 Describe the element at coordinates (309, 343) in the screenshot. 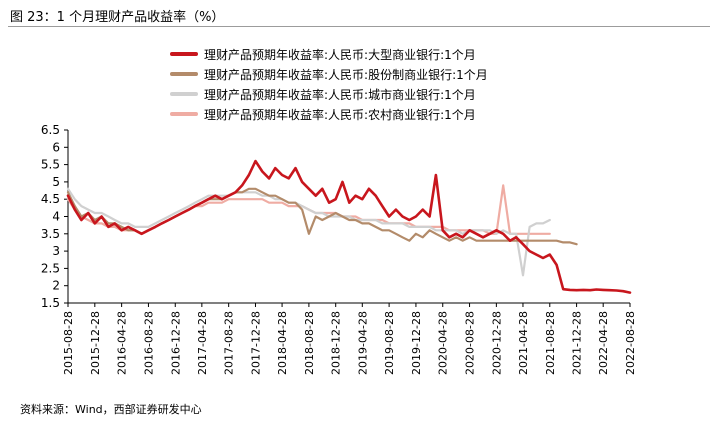

I see `x-tick-label: 2018-08-28` at that location.